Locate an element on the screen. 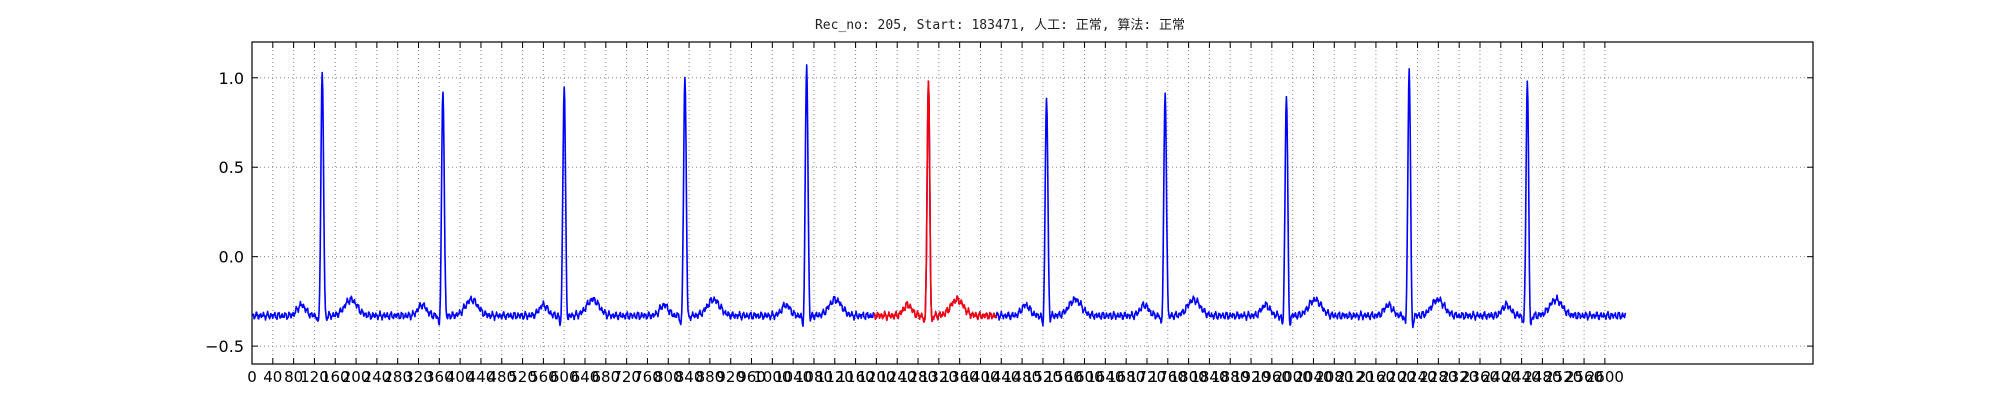  x-tick-label: 1520 is located at coordinates (1043, 377).